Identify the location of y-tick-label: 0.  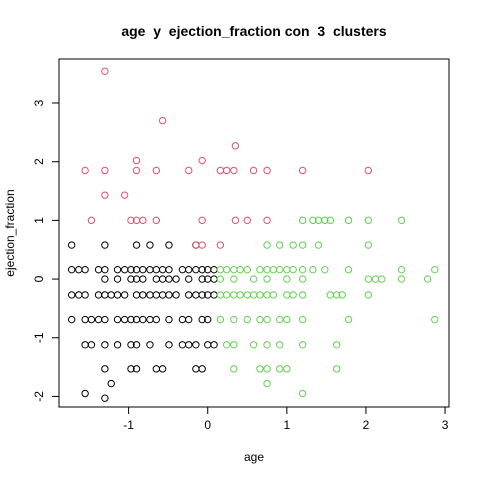
(39, 278).